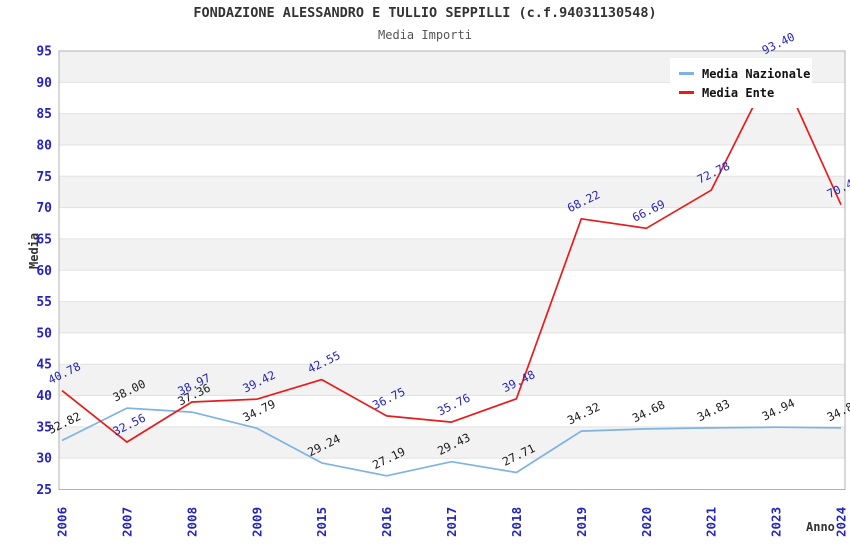  Describe the element at coordinates (34, 251) in the screenshot. I see `y-axis-title: Media` at that location.